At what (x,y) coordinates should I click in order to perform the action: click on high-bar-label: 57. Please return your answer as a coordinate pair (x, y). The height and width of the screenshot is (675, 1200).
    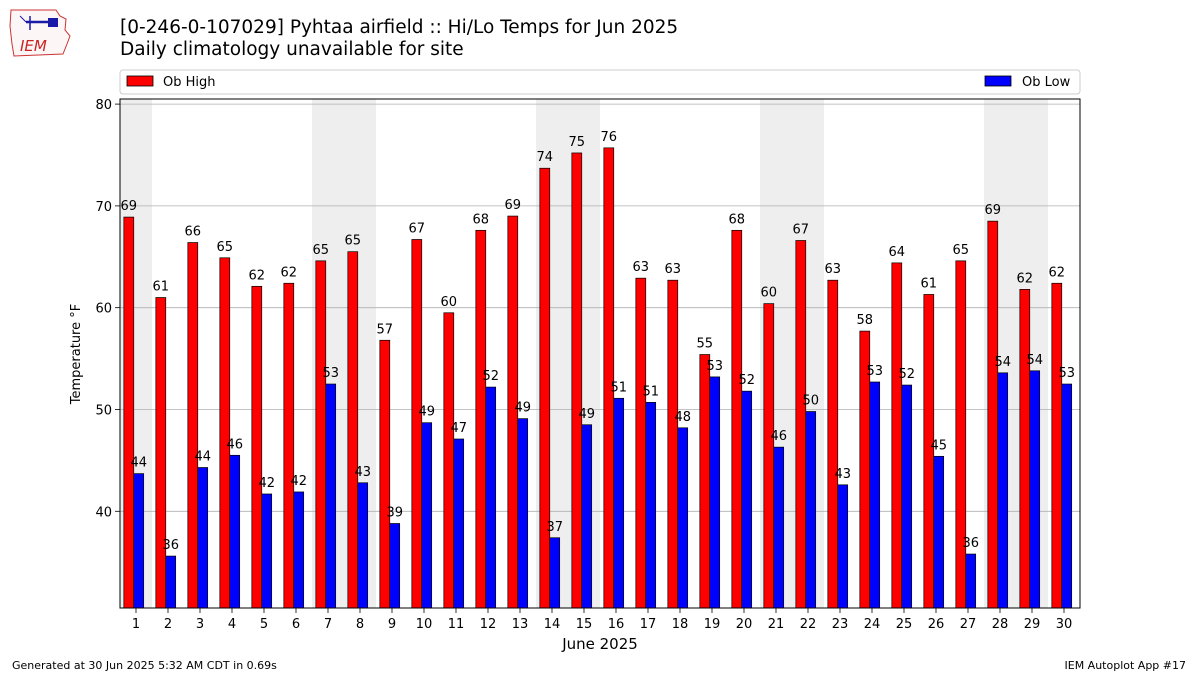
    Looking at the image, I should click on (385, 329).